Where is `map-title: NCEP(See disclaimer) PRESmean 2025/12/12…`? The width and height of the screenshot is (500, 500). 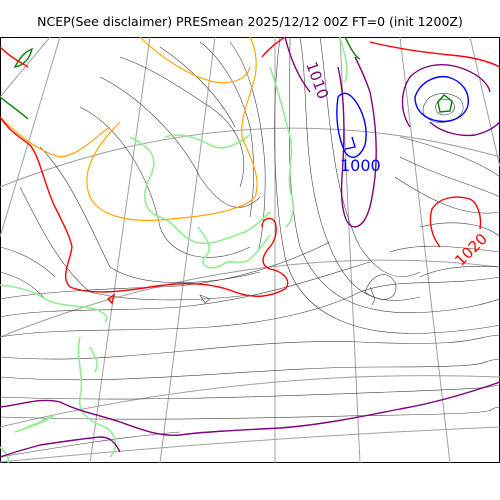
map-title: NCEP(See disclaimer) PRESmean 2025/12/12… is located at coordinates (250, 21).